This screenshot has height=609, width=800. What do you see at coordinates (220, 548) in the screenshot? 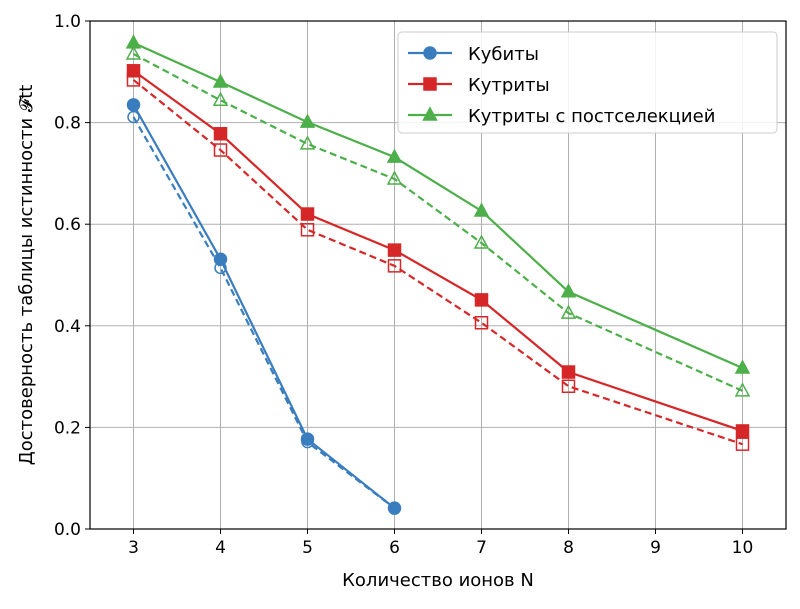
I see `x-tick-label: 4` at bounding box center [220, 548].